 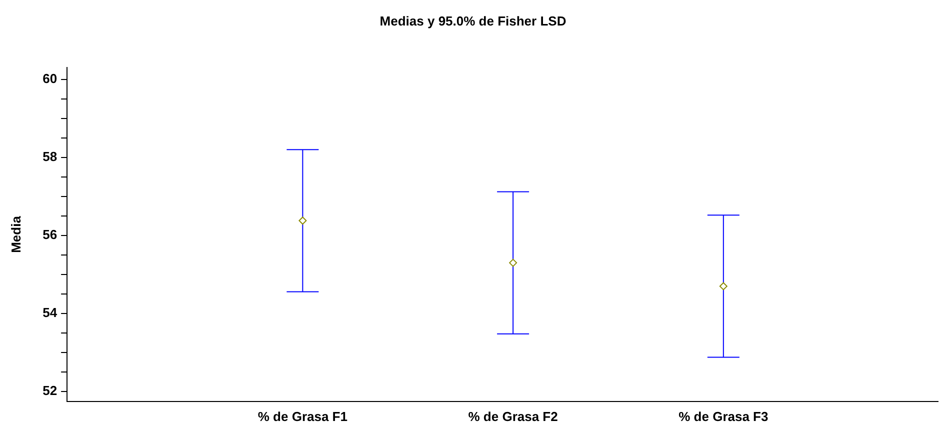 I want to click on y-tick-label: 60, so click(x=50, y=78).